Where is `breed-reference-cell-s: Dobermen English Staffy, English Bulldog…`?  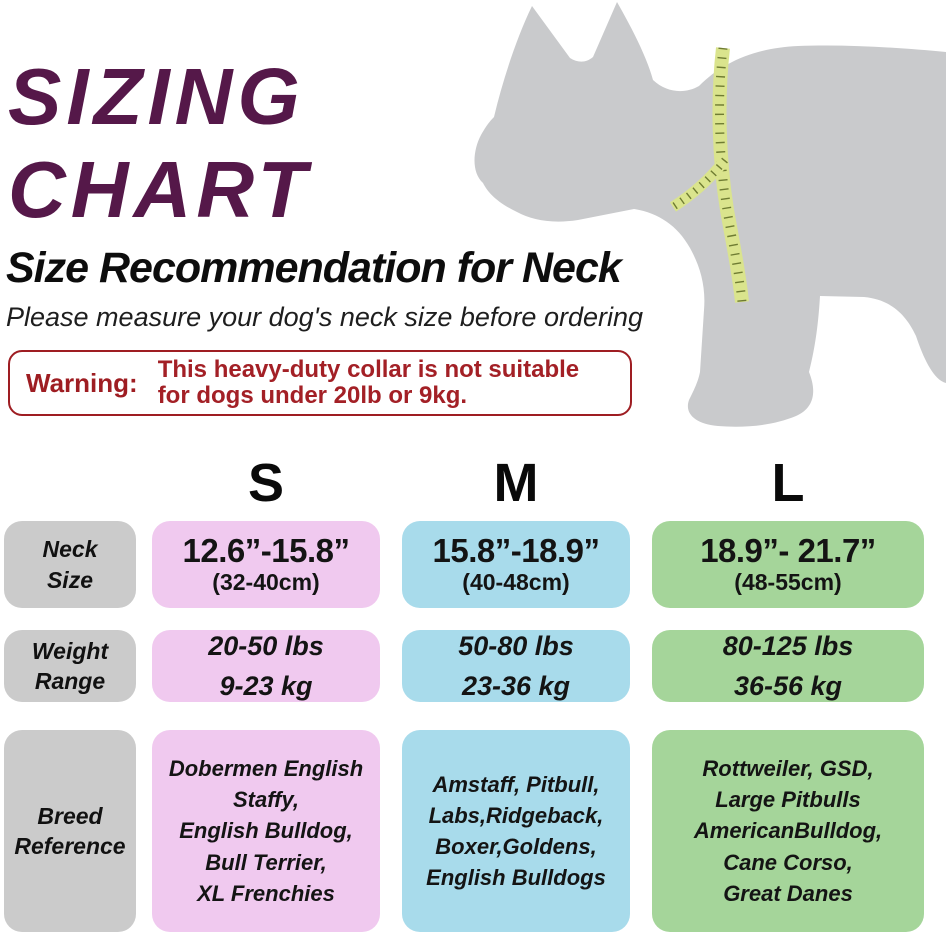
breed-reference-cell-s: Dobermen English Staffy, English Bulldog… is located at coordinates (266, 831).